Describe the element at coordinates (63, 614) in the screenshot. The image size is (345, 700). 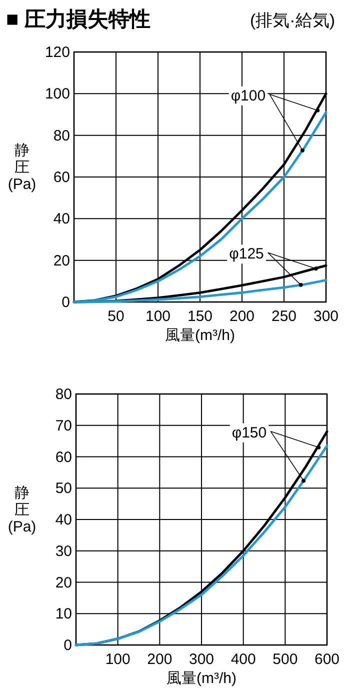
I see `y-tick-label: 10` at that location.